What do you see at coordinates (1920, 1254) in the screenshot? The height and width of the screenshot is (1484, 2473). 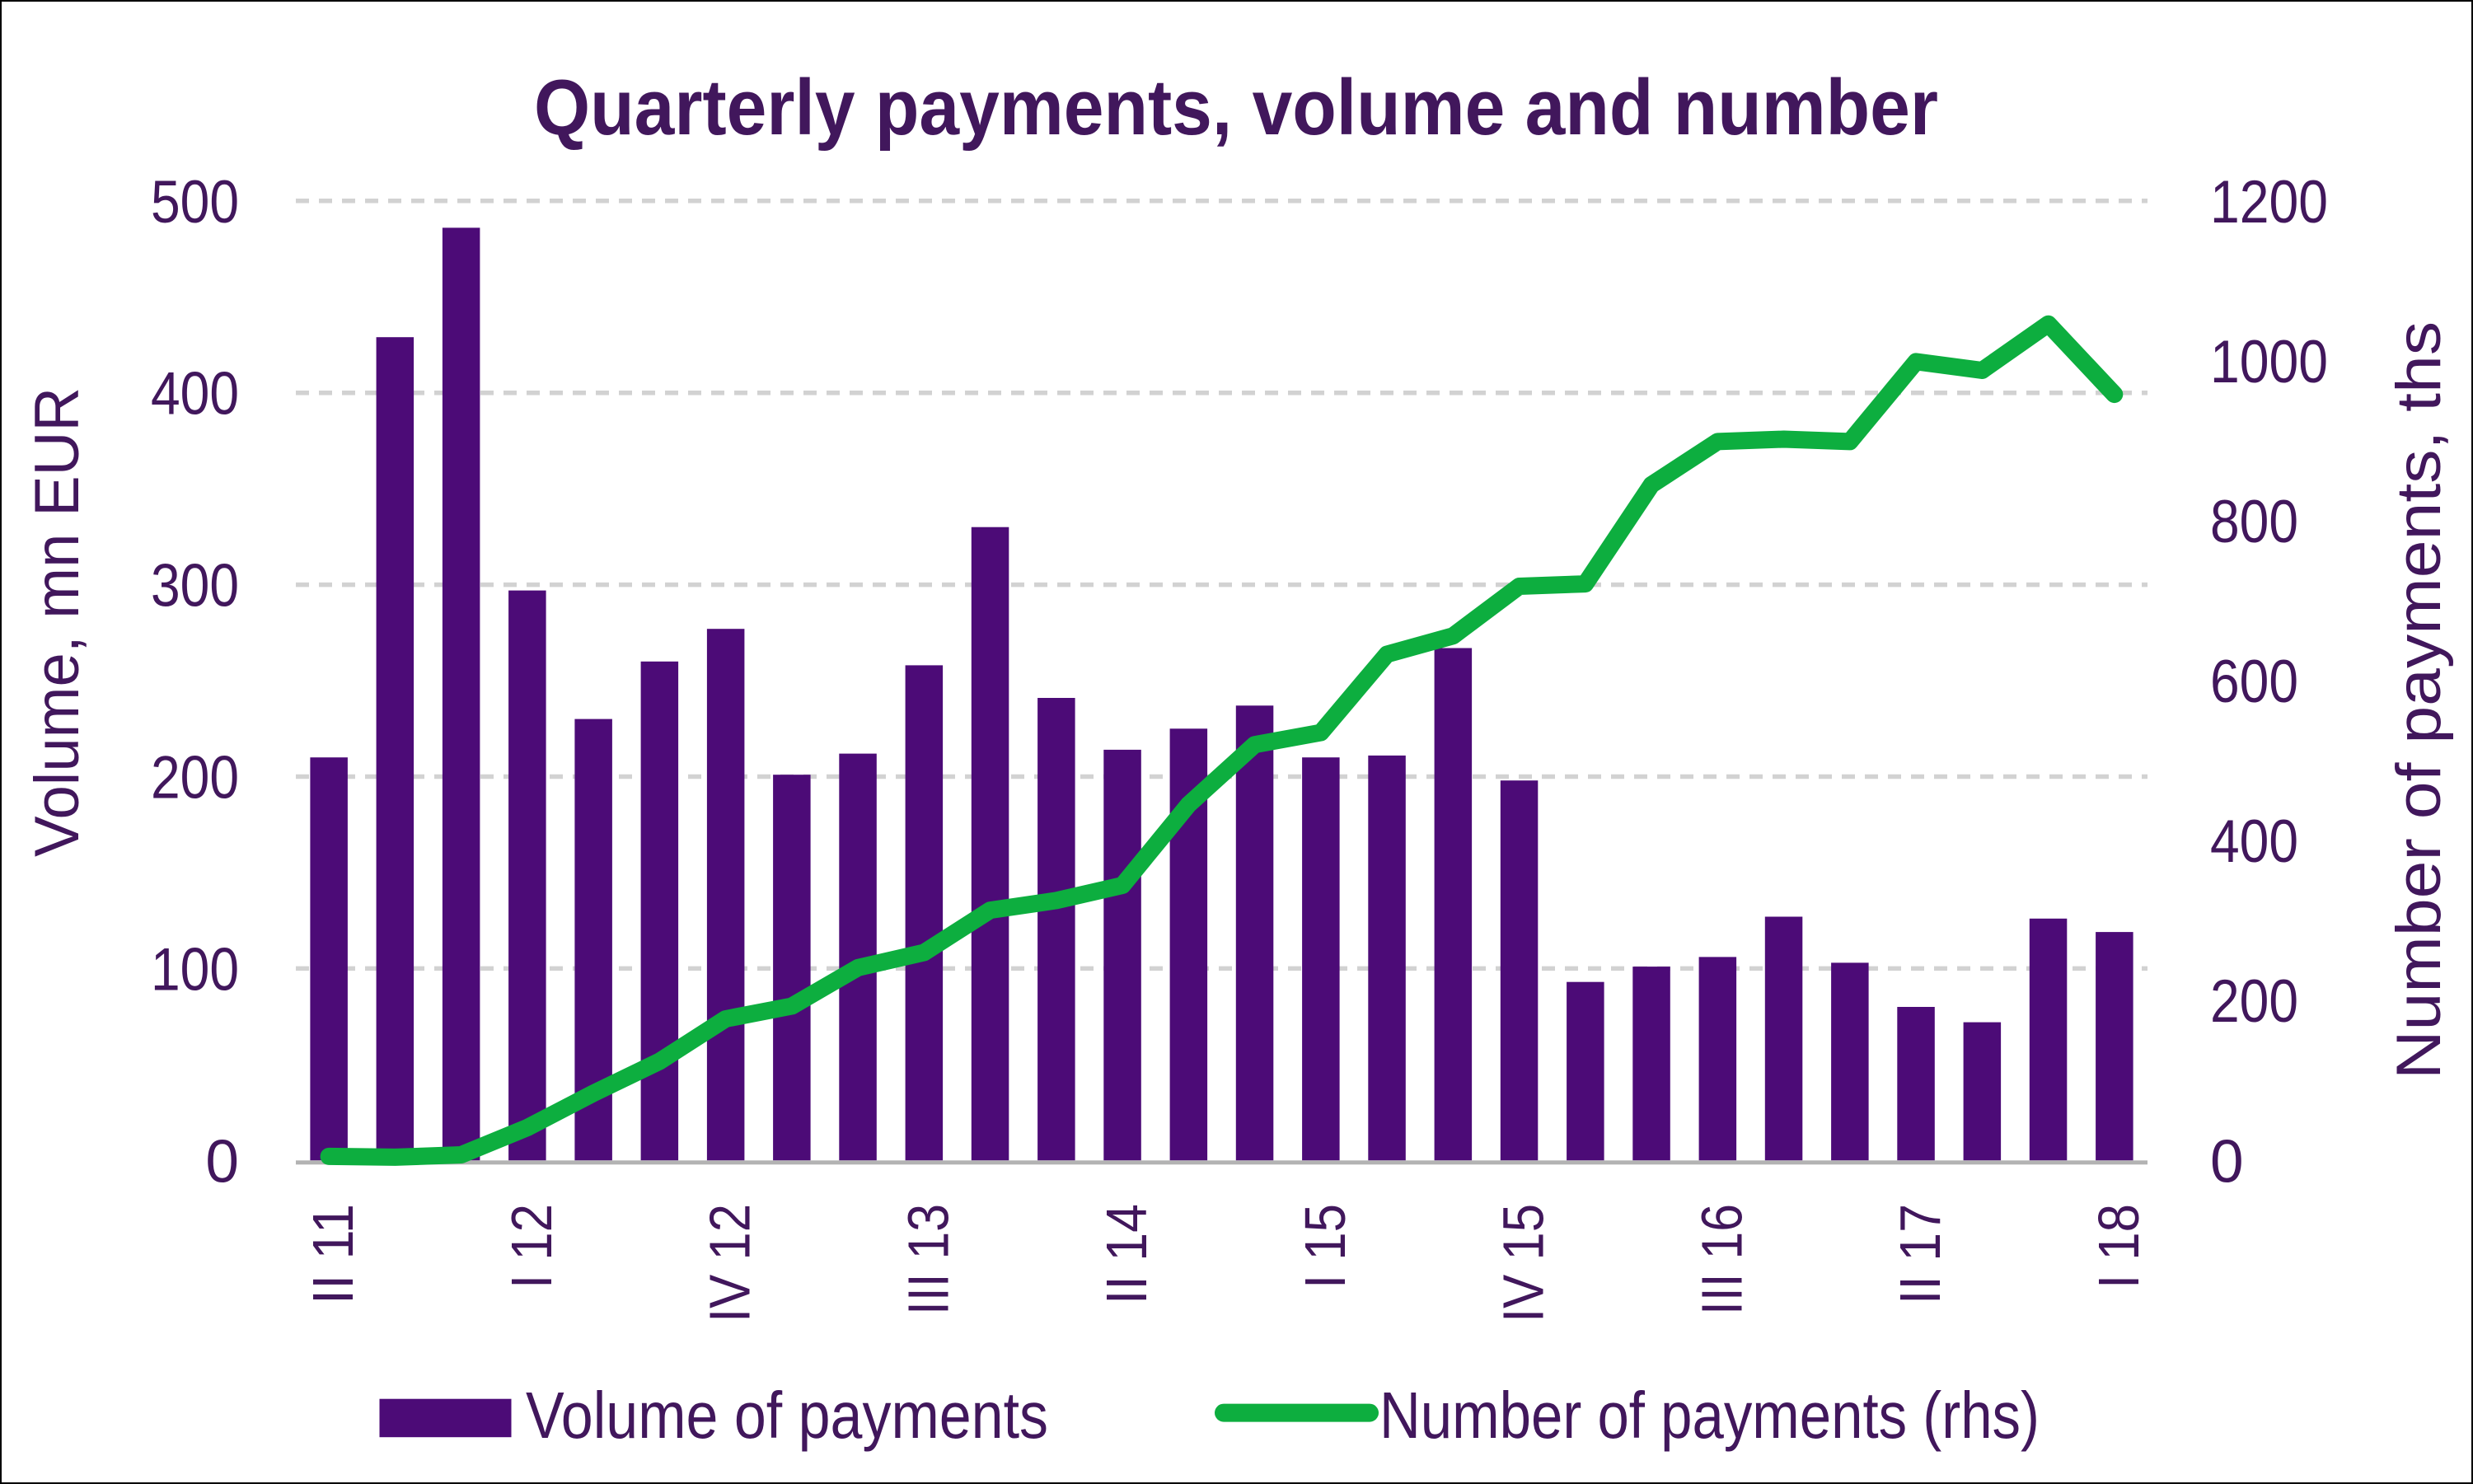 I see `svg-text: II 17` at bounding box center [1920, 1254].